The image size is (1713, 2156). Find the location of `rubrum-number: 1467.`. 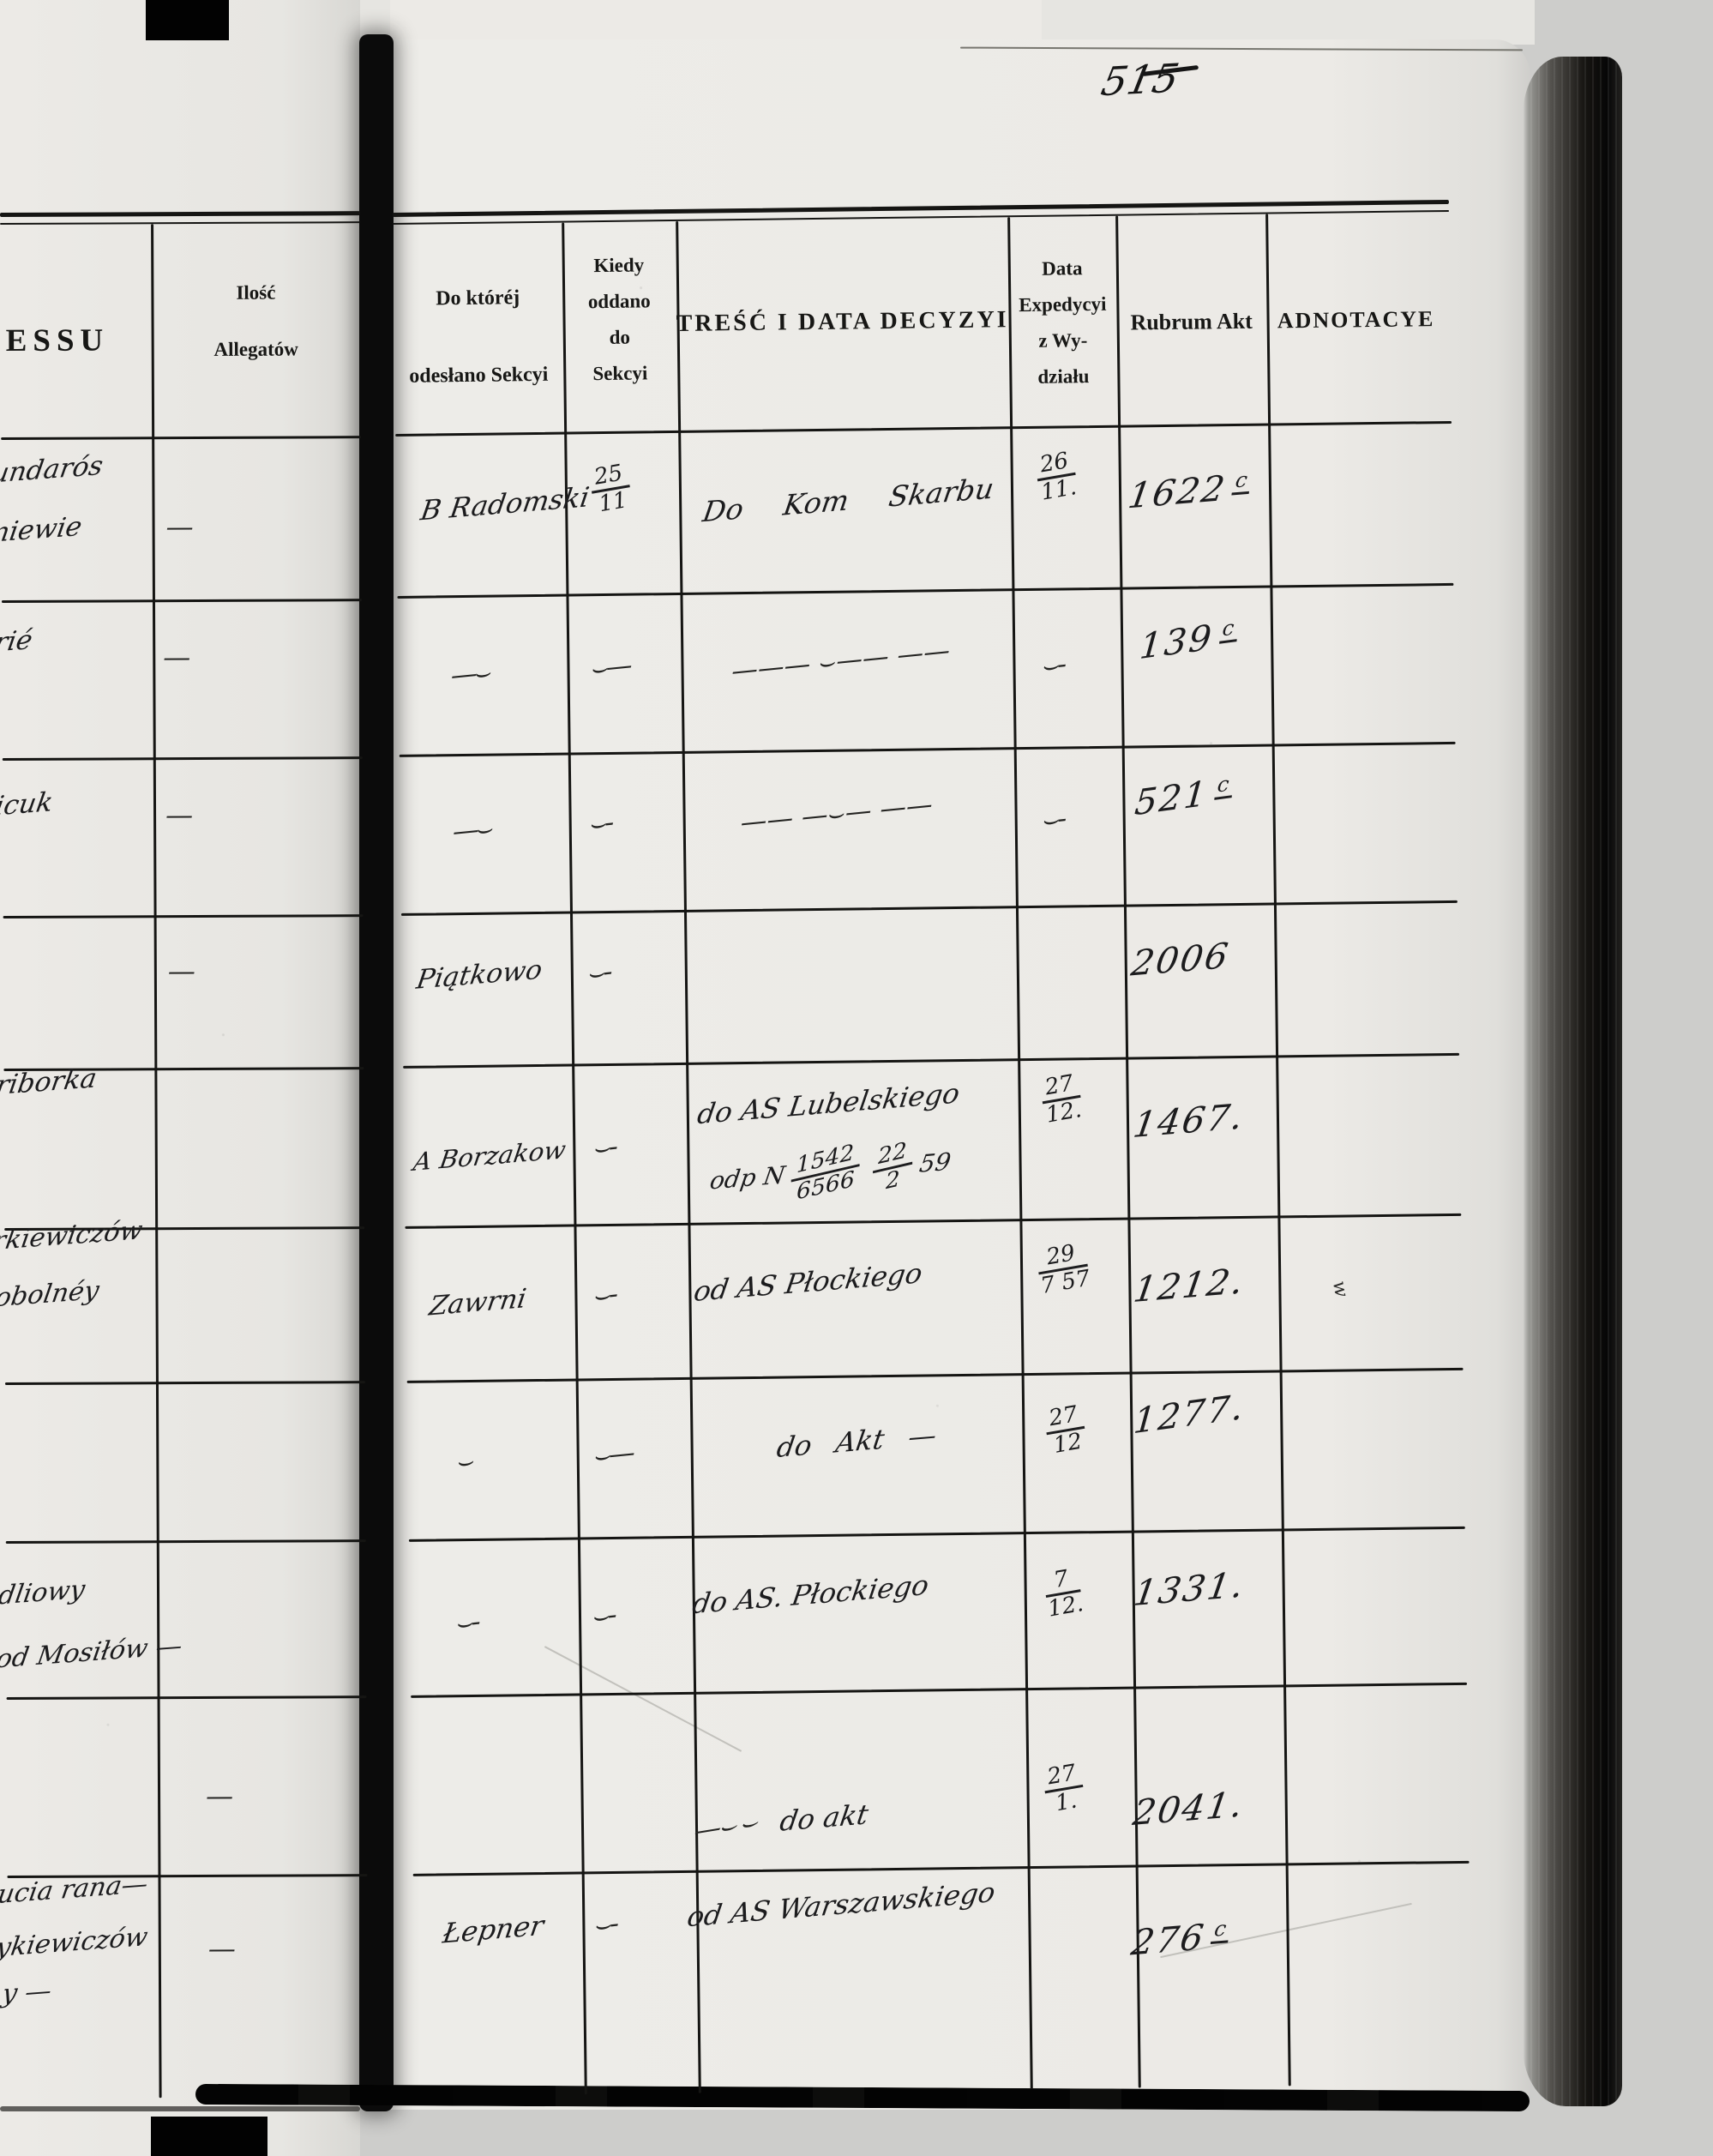

rubrum-number: 1467. is located at coordinates (1188, 1120).